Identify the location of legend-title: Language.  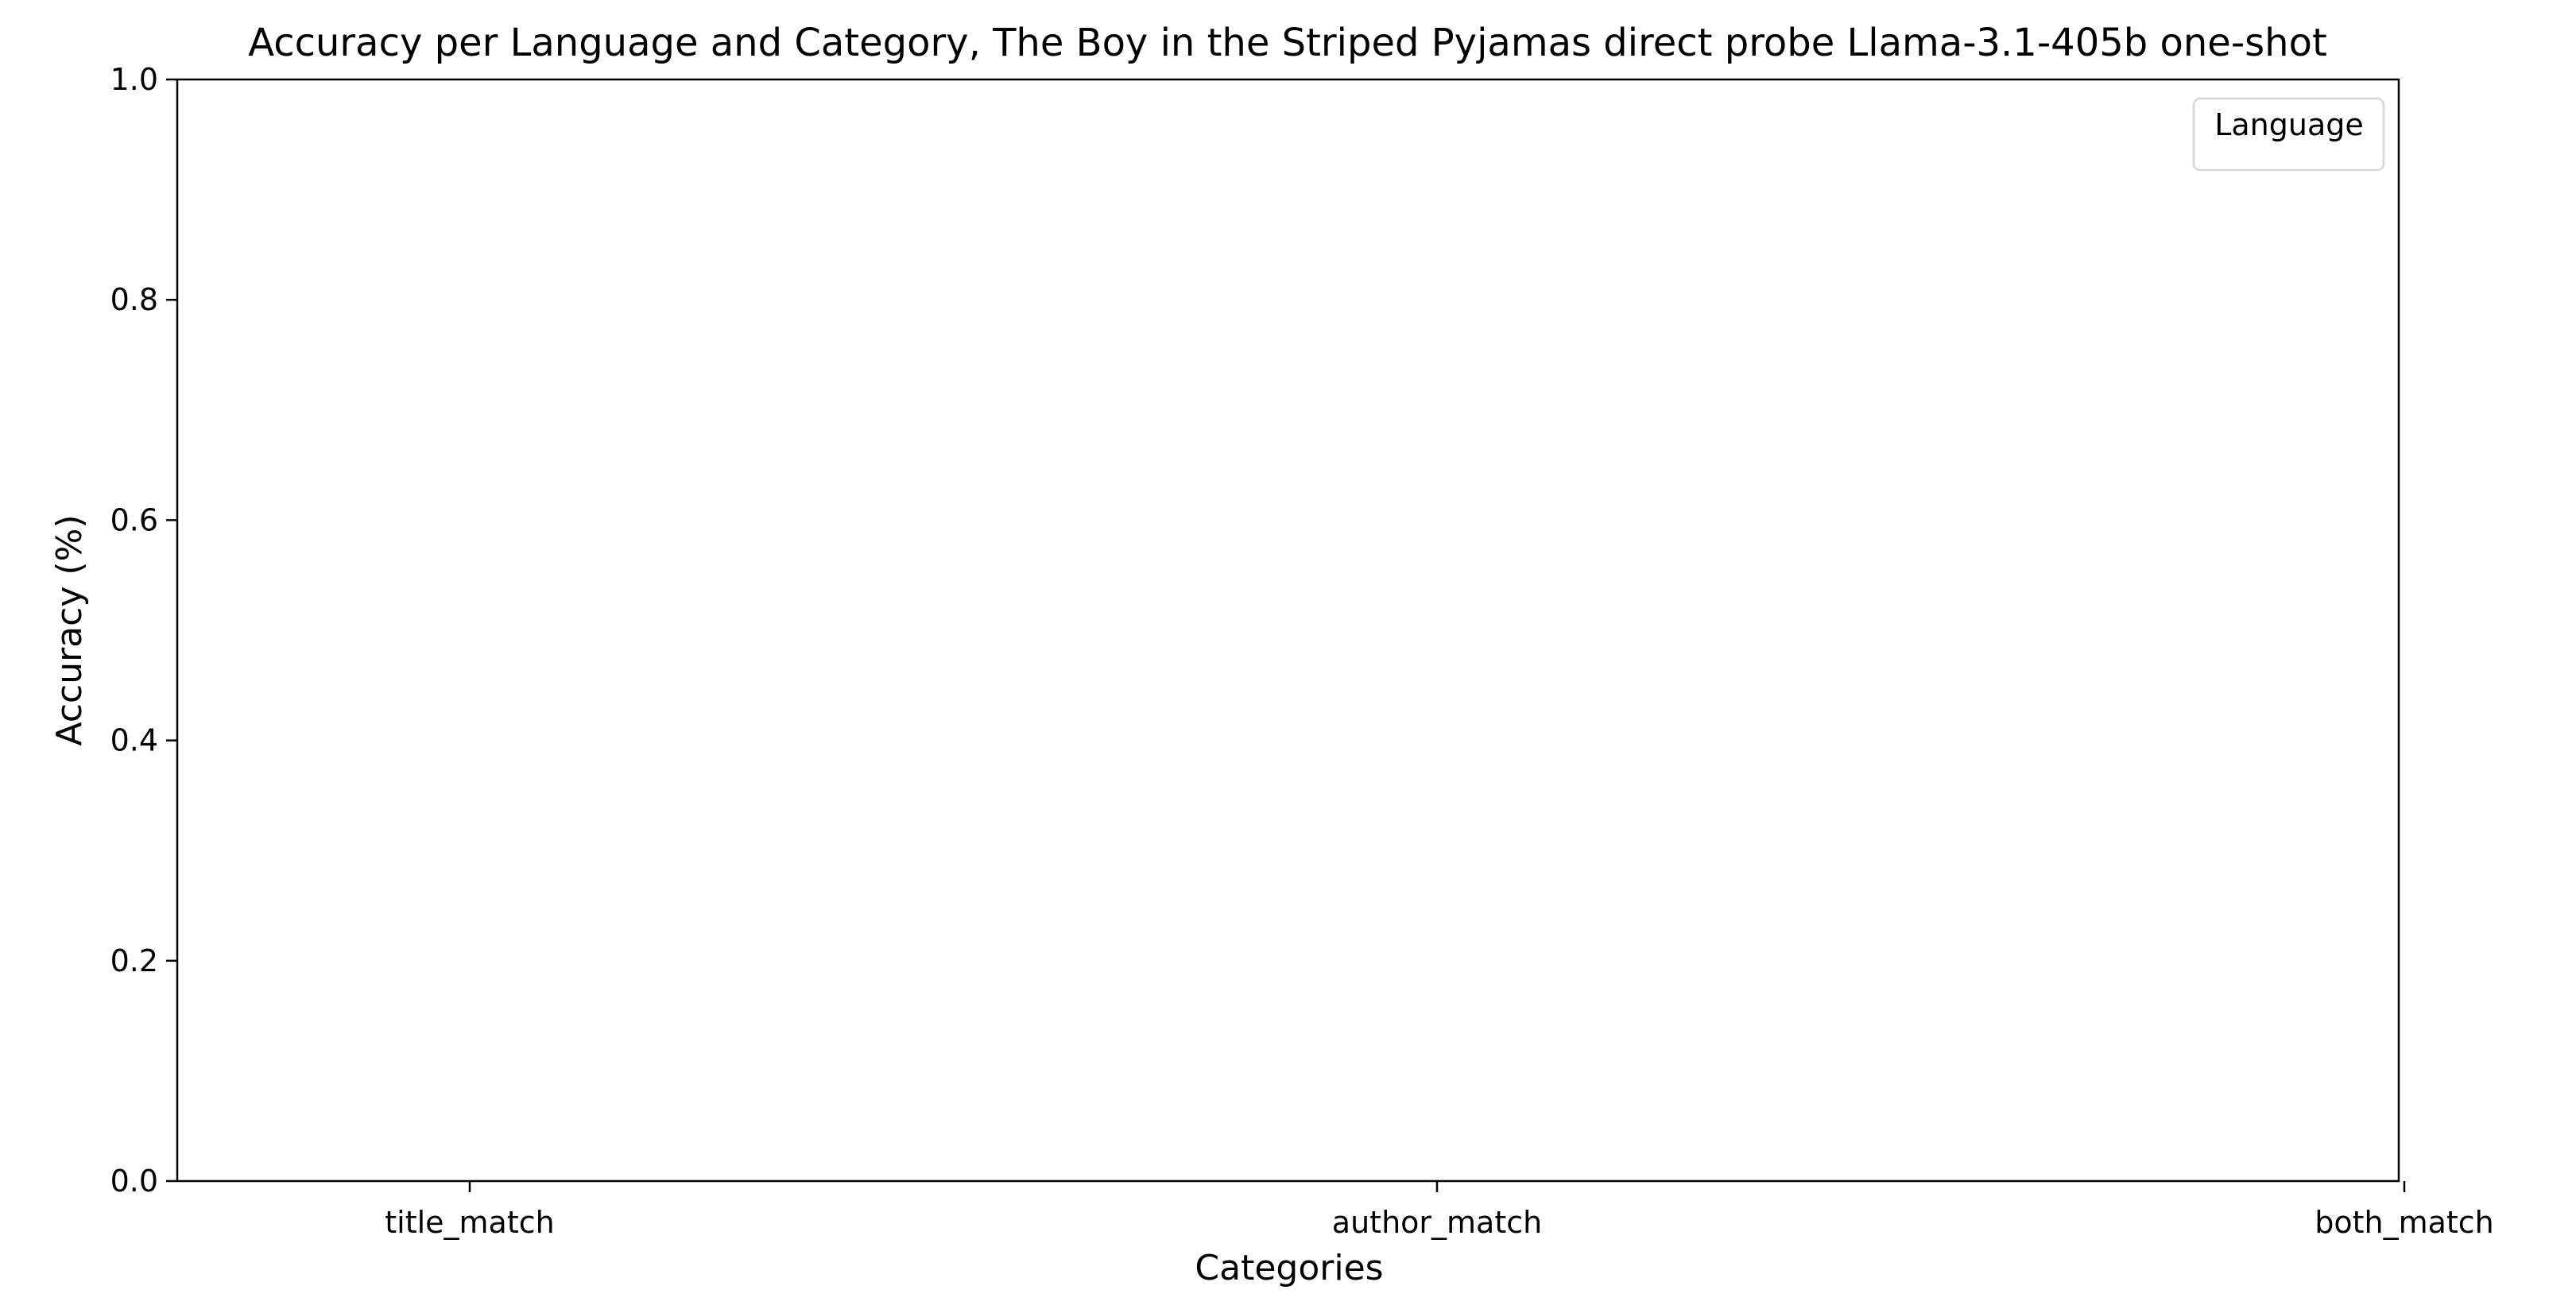
(2289, 124).